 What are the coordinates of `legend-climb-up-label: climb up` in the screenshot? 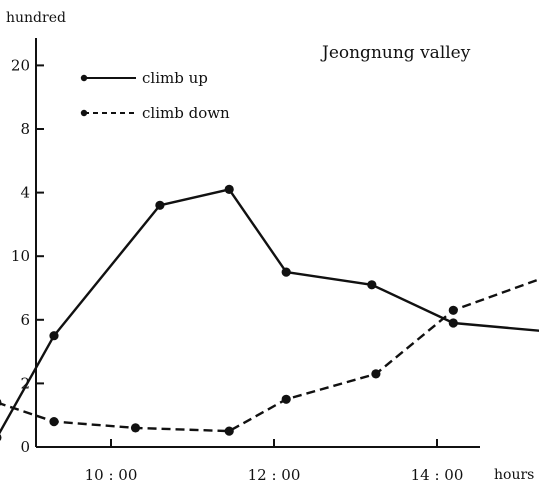 It's located at (175, 78).